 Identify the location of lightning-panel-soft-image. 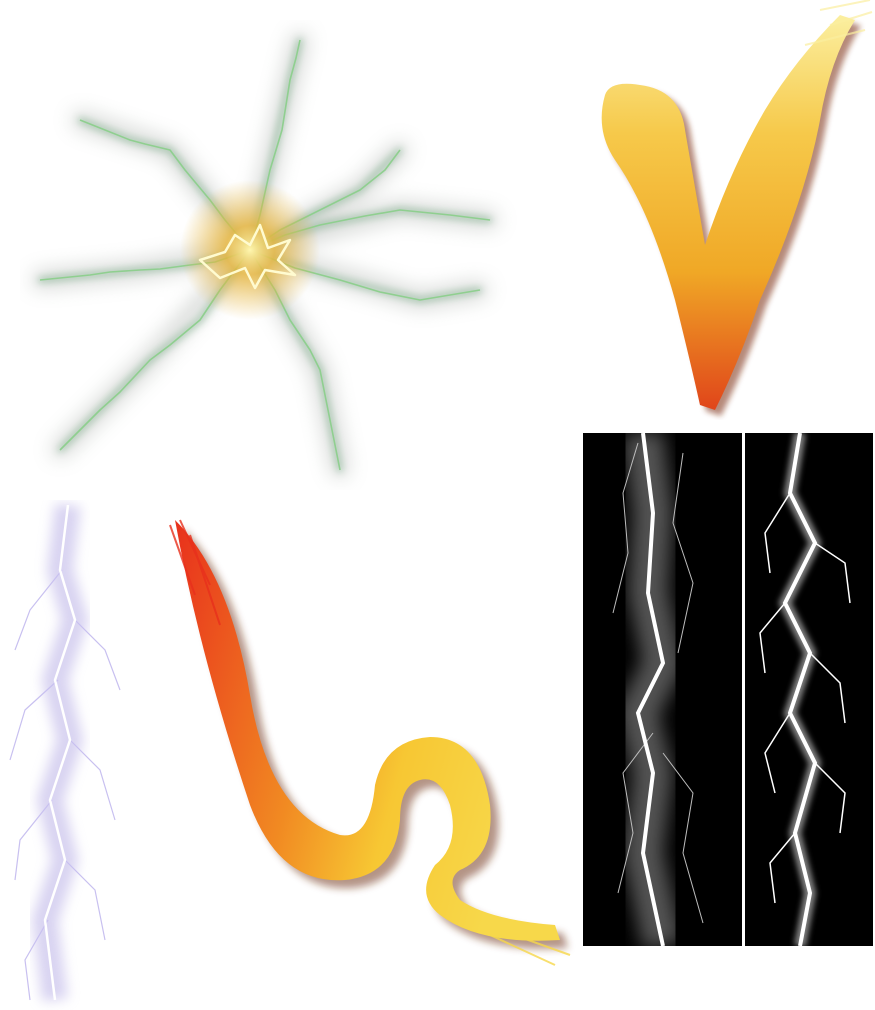
(662, 689).